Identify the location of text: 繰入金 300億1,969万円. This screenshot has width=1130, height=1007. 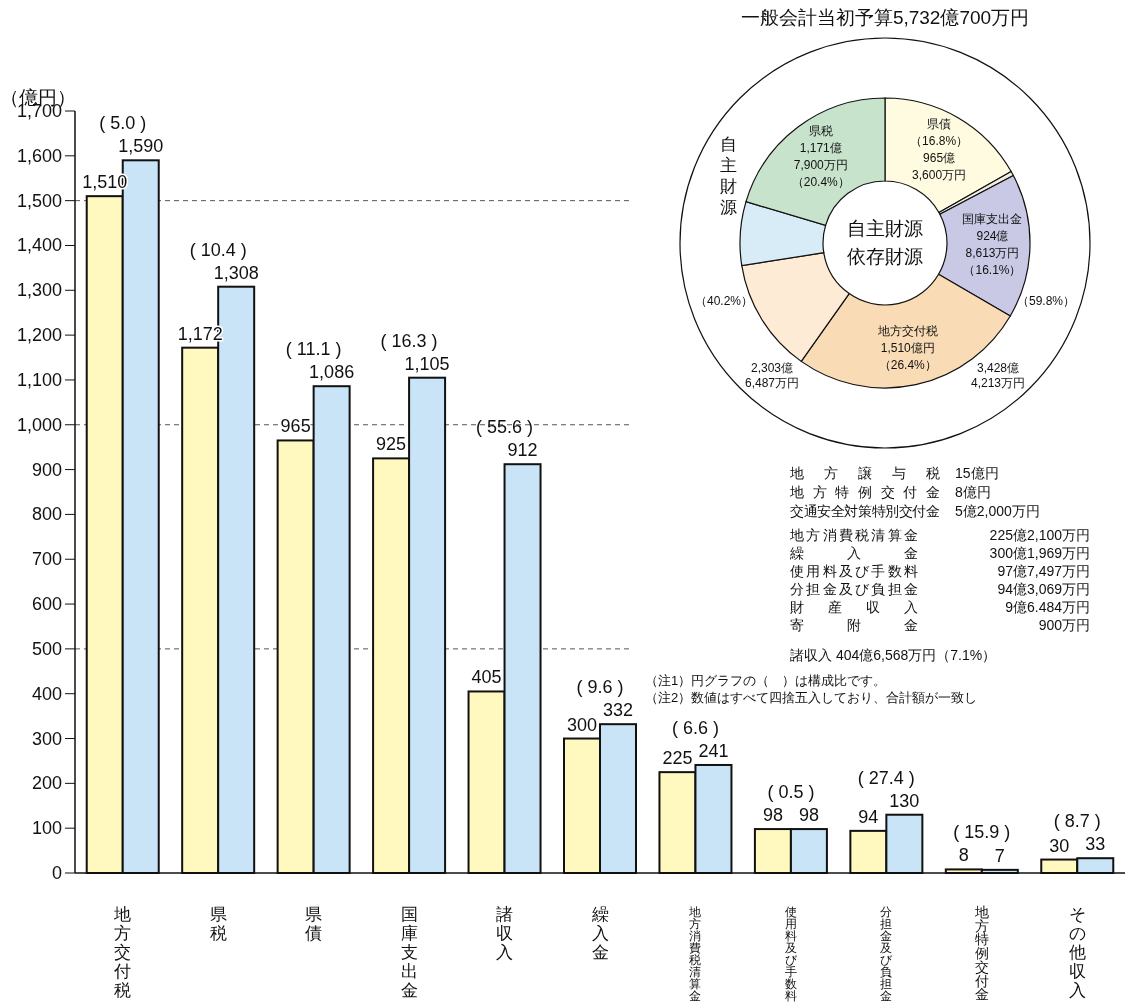
(940, 553).